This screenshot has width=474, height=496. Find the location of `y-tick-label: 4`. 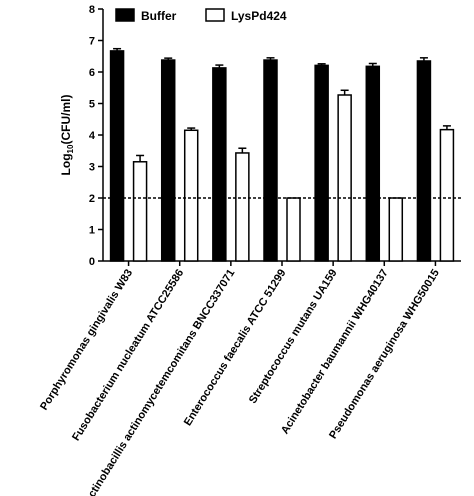

y-tick-label: 4 is located at coordinates (92, 136).